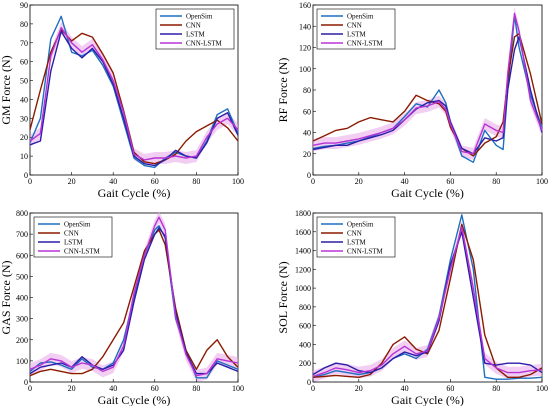  What do you see at coordinates (305, 326) in the screenshot?
I see `sol-y-tick-label: 600` at bounding box center [305, 326].